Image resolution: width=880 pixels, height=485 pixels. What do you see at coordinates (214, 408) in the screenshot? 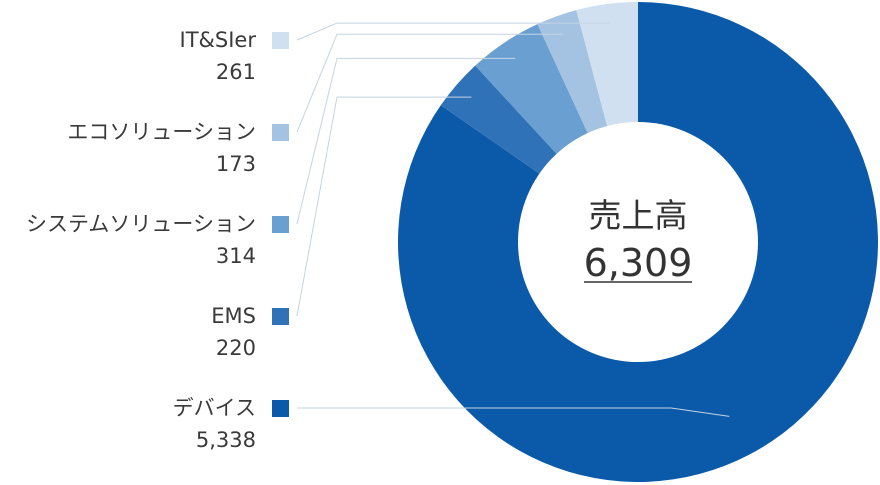
I see `legend-label-series-0: デバイス` at bounding box center [214, 408].